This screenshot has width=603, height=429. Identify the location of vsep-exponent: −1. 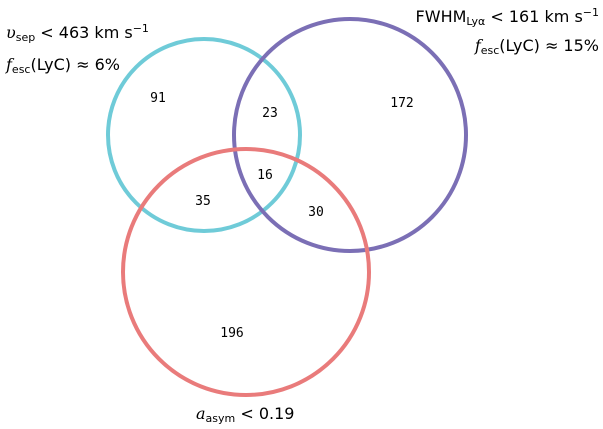
(140, 28).